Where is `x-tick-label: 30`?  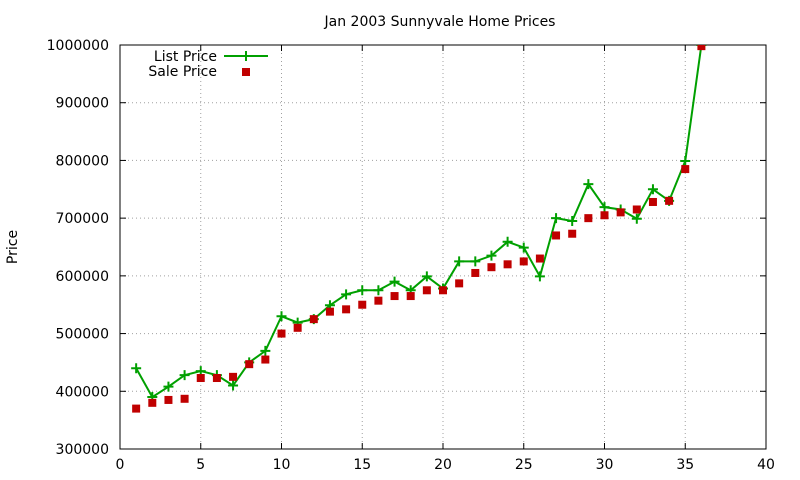 x-tick-label: 30 is located at coordinates (605, 465).